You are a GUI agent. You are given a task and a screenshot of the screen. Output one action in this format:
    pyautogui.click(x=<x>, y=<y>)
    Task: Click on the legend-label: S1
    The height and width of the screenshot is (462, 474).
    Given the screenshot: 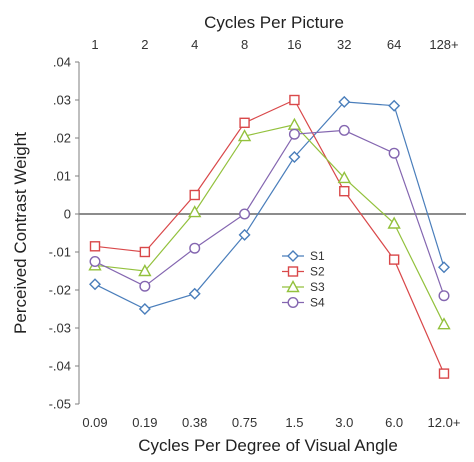 What is the action you would take?
    pyautogui.click(x=317, y=256)
    